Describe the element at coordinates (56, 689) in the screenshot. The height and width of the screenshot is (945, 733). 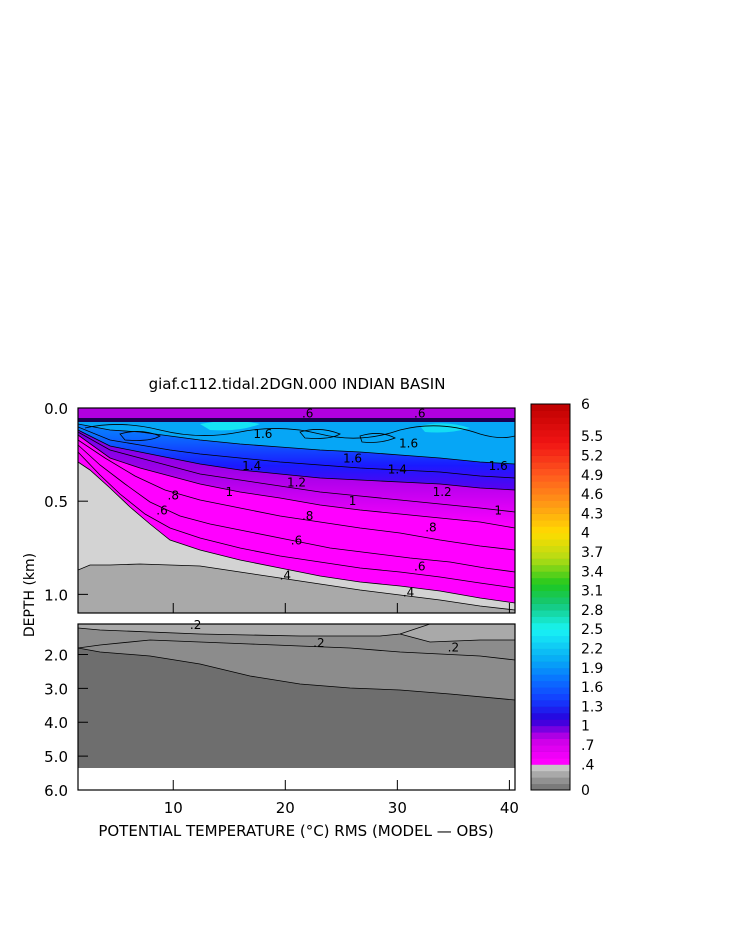
I see `y-tick-label: 3.0` at that location.